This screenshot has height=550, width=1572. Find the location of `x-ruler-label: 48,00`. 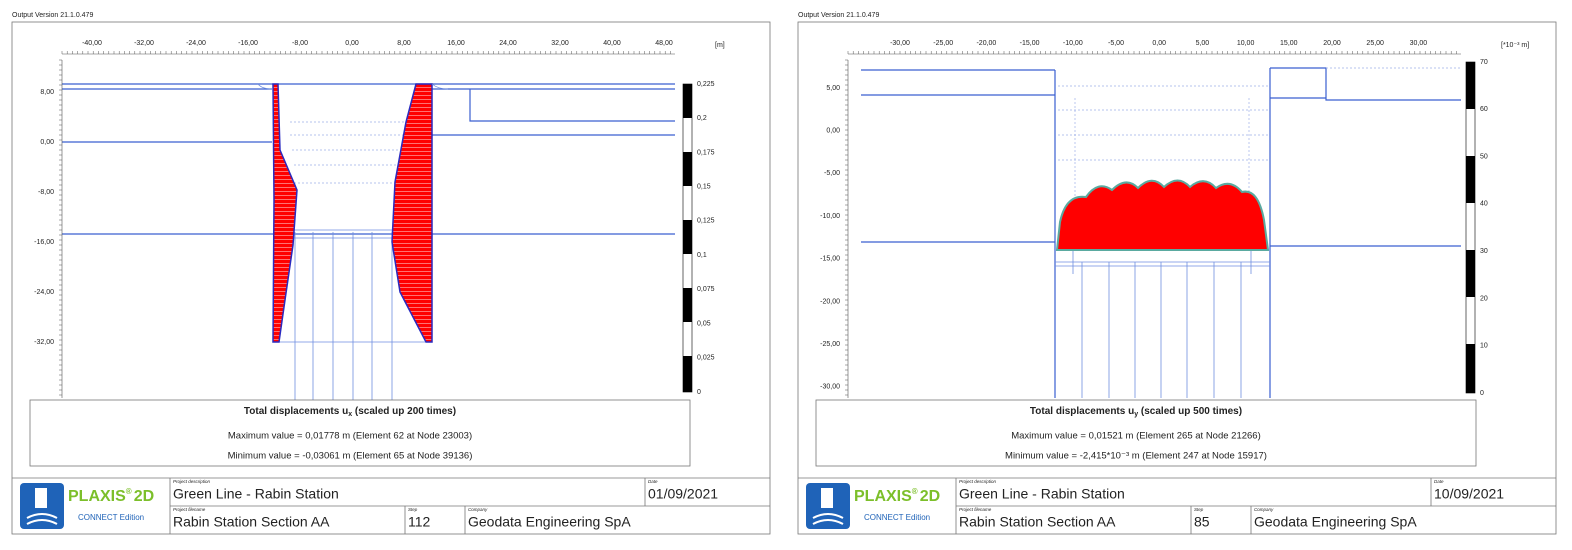

x-ruler-label: 48,00 is located at coordinates (664, 43).